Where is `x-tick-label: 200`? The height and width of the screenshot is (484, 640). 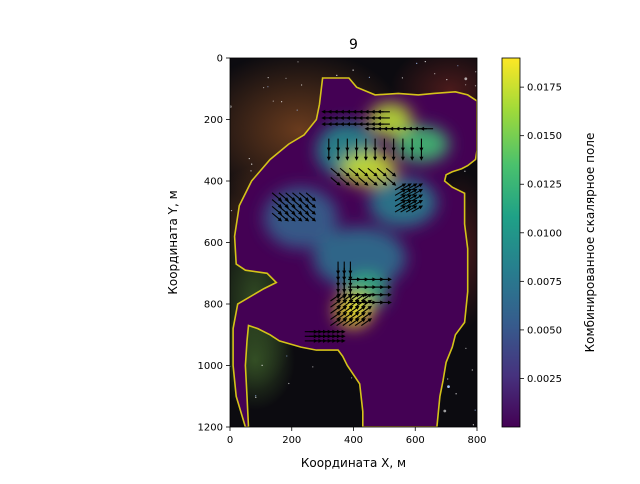
x-tick-label: 200 is located at coordinates (291, 440).